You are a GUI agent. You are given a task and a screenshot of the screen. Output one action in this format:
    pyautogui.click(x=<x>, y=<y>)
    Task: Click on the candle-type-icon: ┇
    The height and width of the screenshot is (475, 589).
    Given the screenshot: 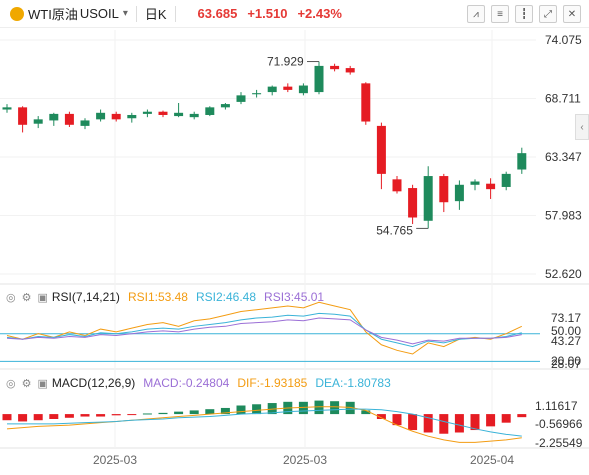 What is the action you would take?
    pyautogui.click(x=524, y=14)
    